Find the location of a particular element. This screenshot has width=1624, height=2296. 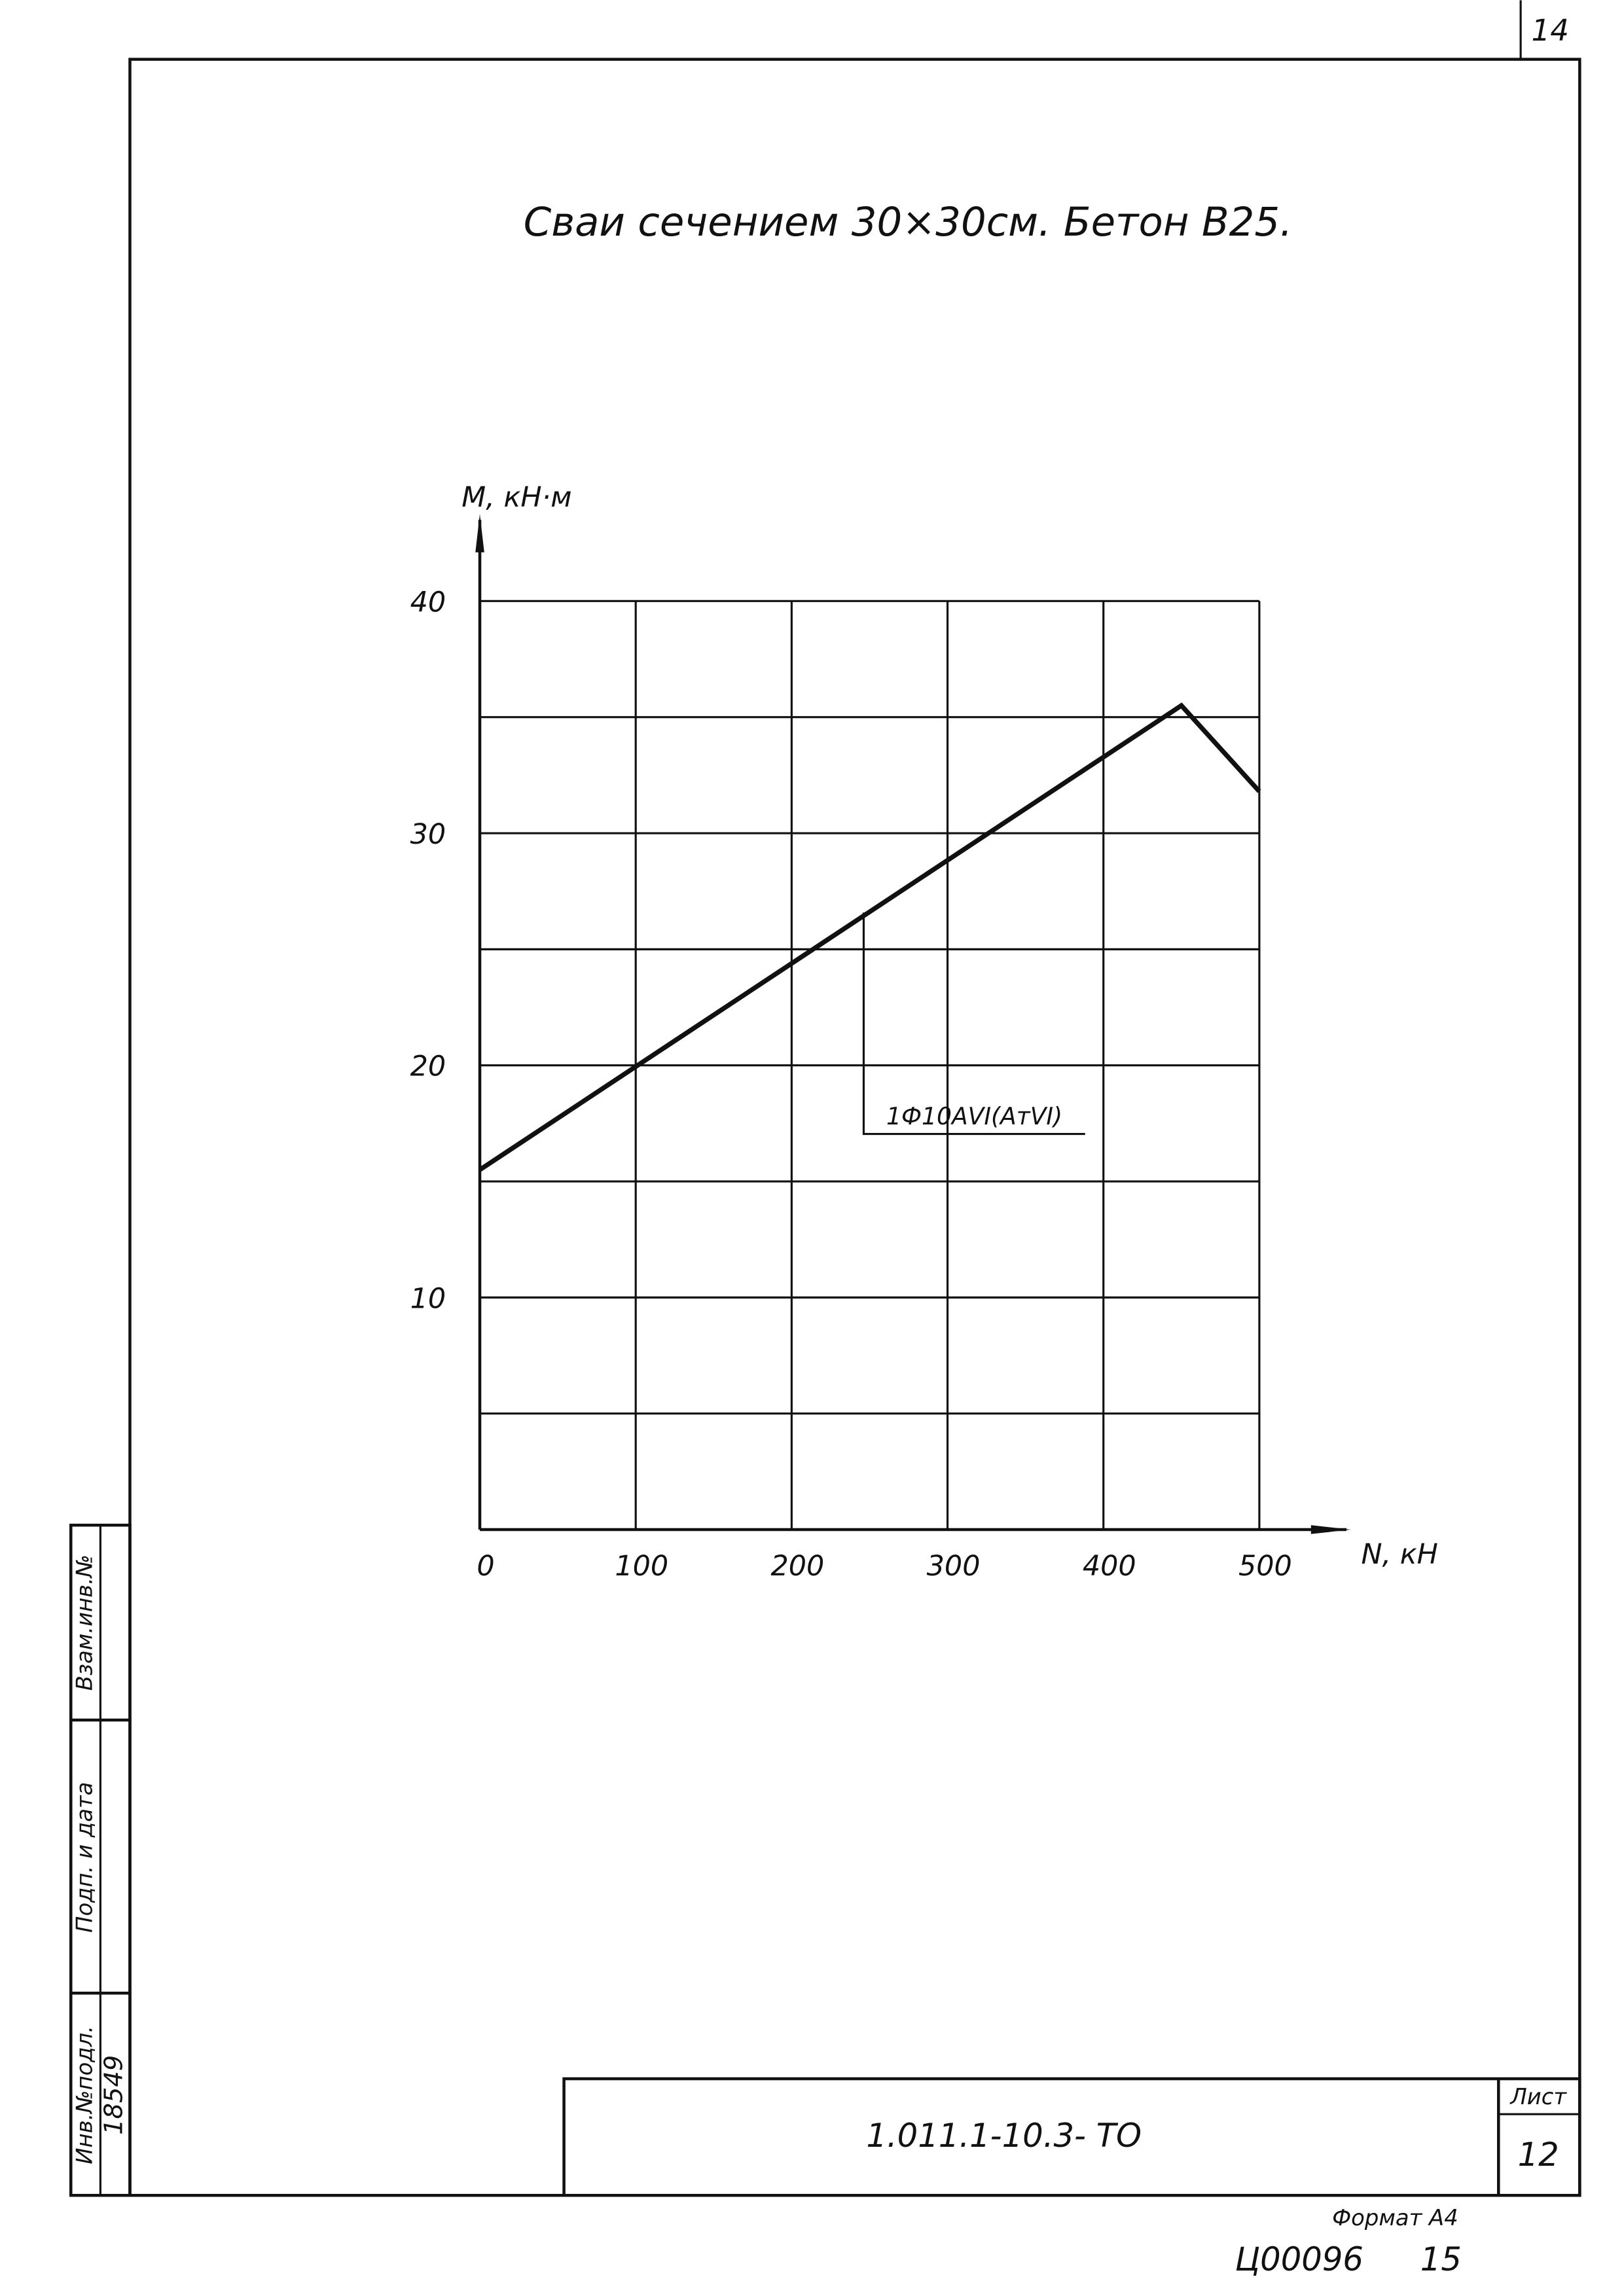

y-tick-label: 20 is located at coordinates (428, 1066).